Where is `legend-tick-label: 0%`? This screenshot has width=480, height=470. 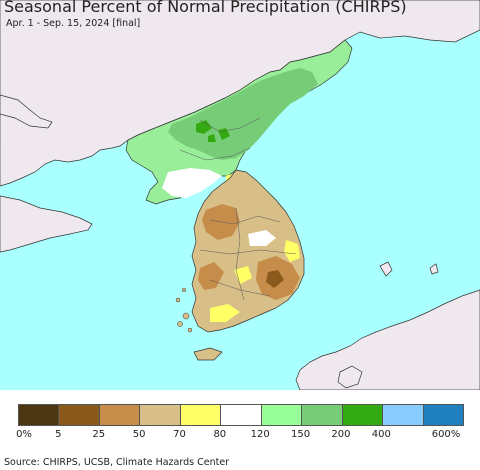 legend-tick-label: 0% is located at coordinates (24, 434).